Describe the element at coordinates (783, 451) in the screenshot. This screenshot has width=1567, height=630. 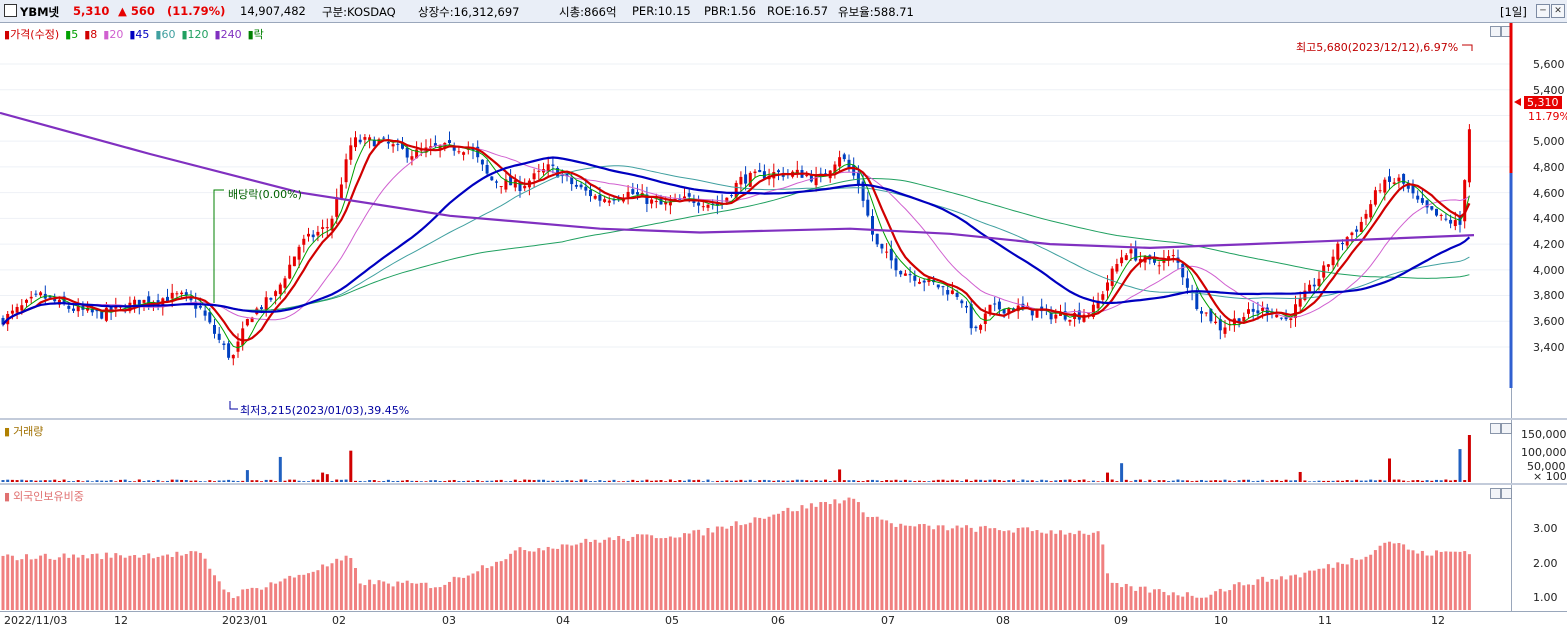
I see `volume-chart-svg` at that location.